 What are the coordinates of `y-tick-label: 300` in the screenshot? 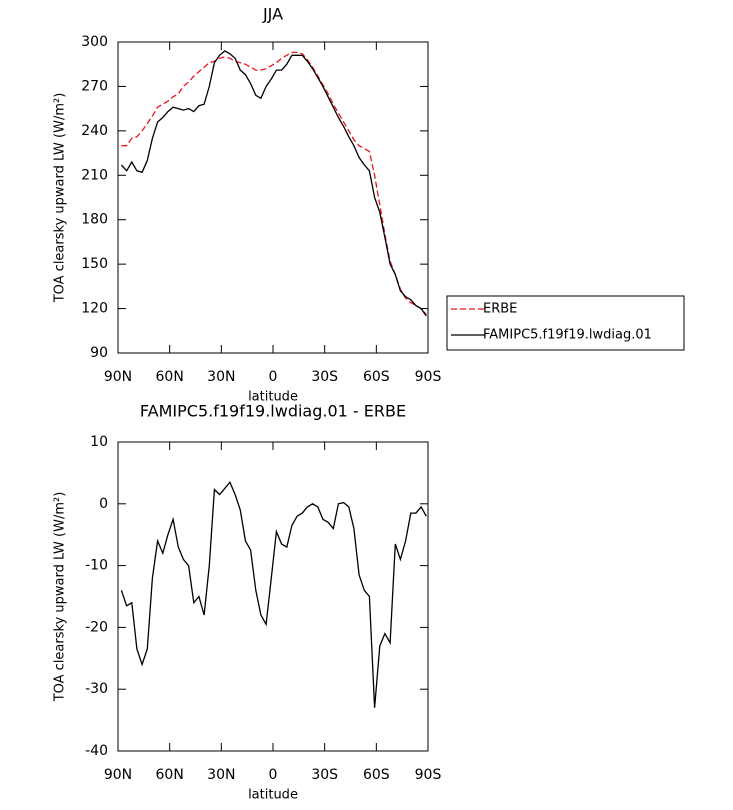 It's located at (94, 42).